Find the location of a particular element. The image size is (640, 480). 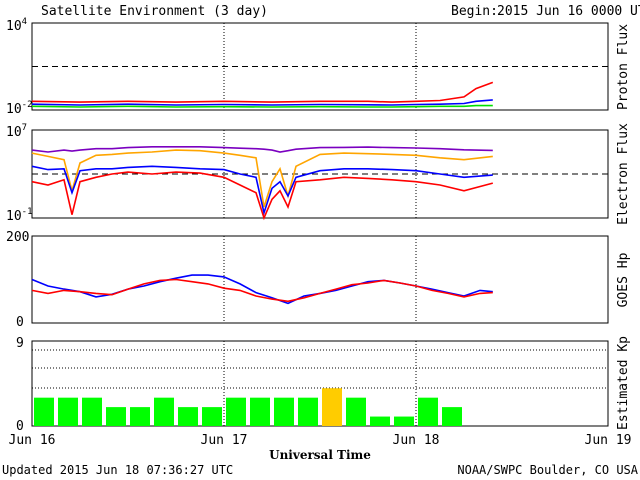

kp-top-tick: 9 is located at coordinates (20, 343).